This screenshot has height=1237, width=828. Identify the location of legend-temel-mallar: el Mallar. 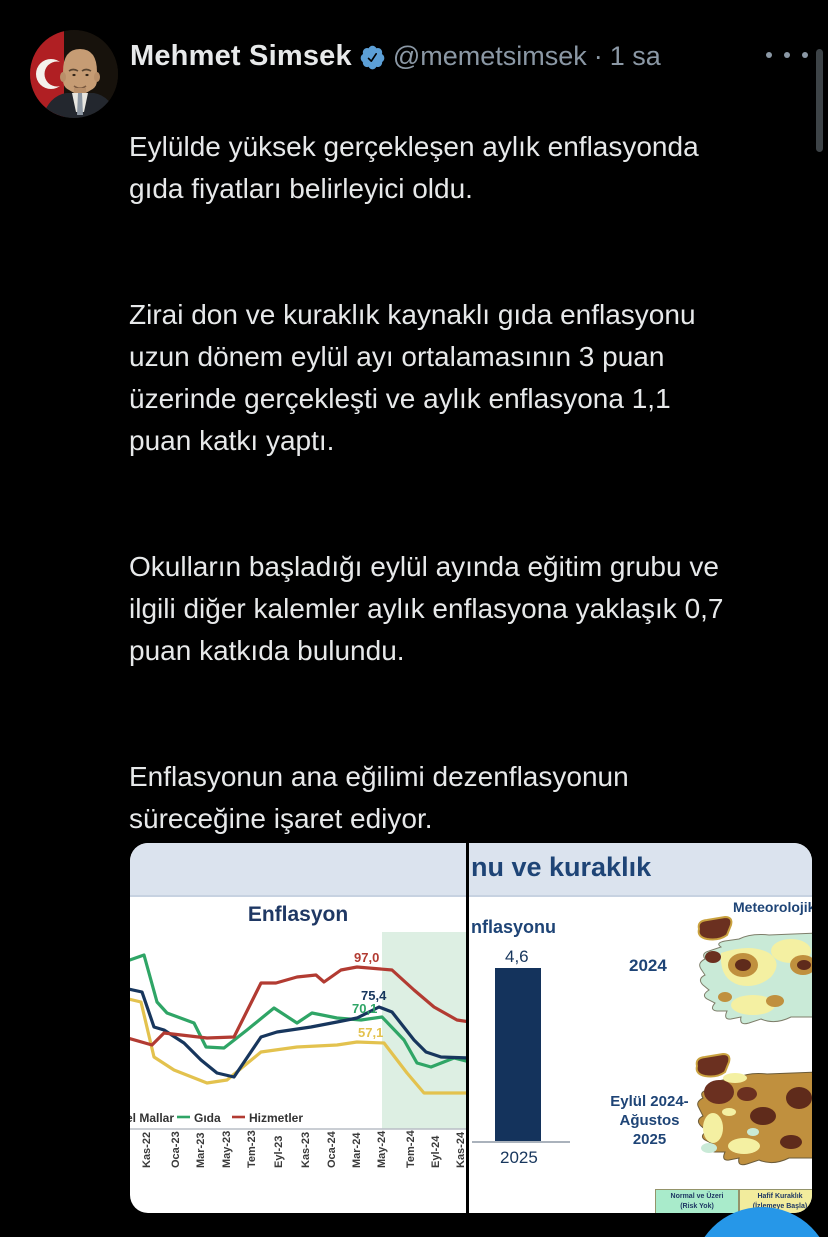
(152, 1118).